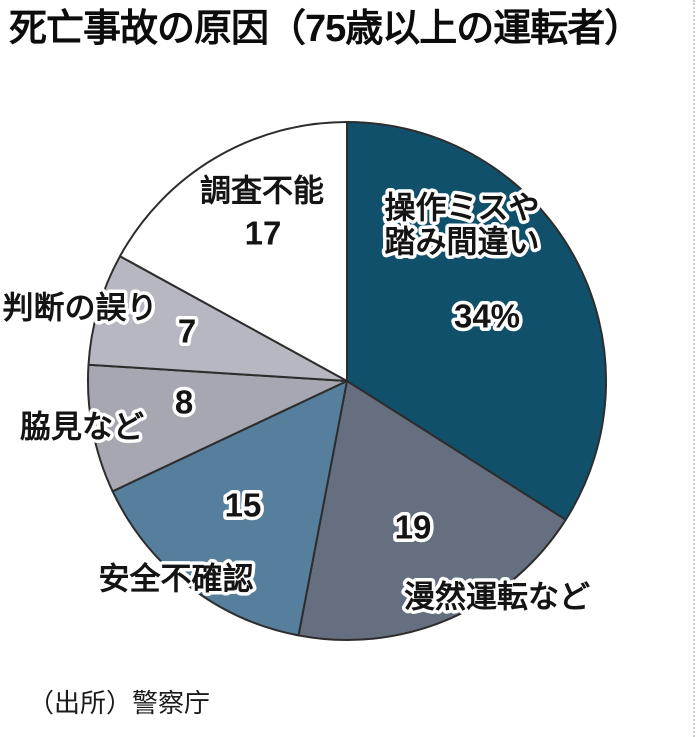  What do you see at coordinates (413, 527) in the screenshot?
I see `slice-value-1: 19` at bounding box center [413, 527].